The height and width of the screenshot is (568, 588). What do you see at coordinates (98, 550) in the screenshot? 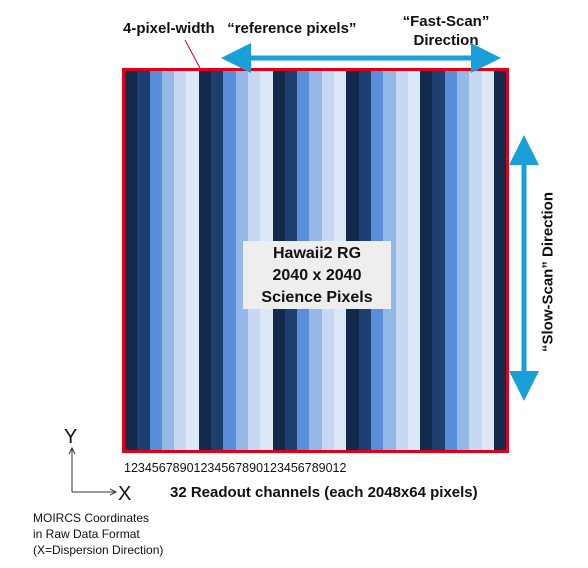
I see `coord-note-line3: (X=Dispersion Direction)` at bounding box center [98, 550].